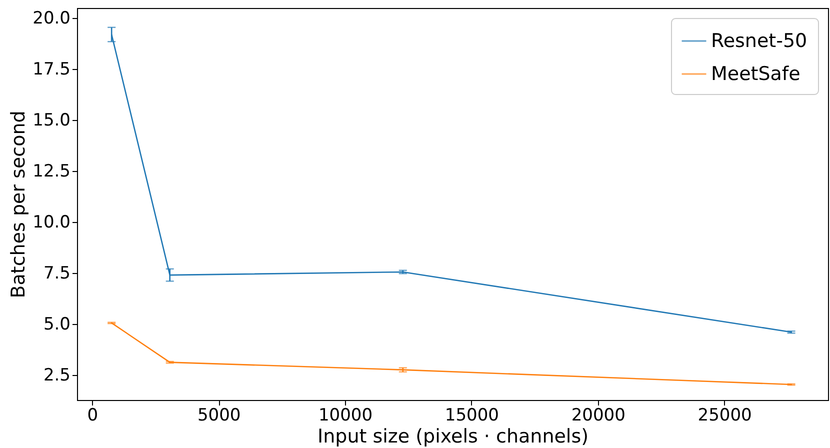  Describe the element at coordinates (92, 416) in the screenshot. I see `x-tick-label: 0` at that location.